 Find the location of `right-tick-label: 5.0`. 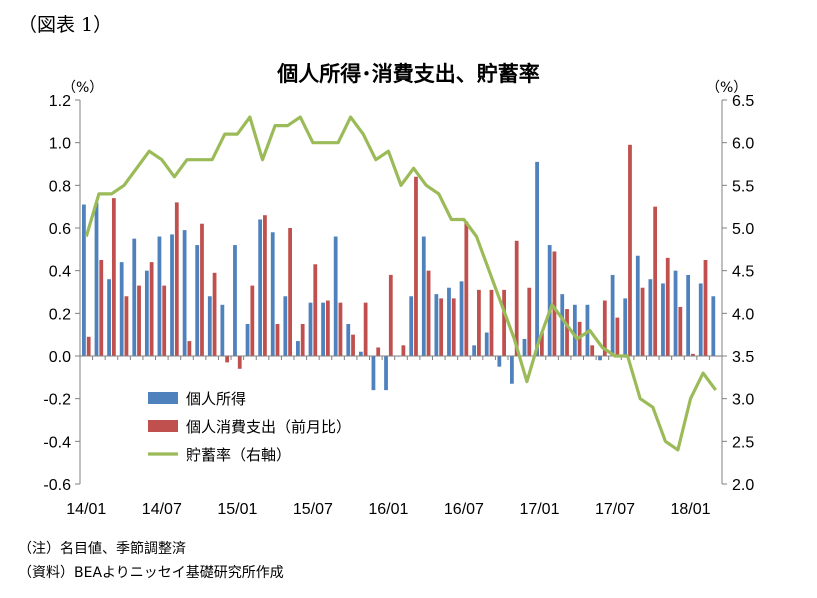

right-tick-label: 5.0 is located at coordinates (743, 229).